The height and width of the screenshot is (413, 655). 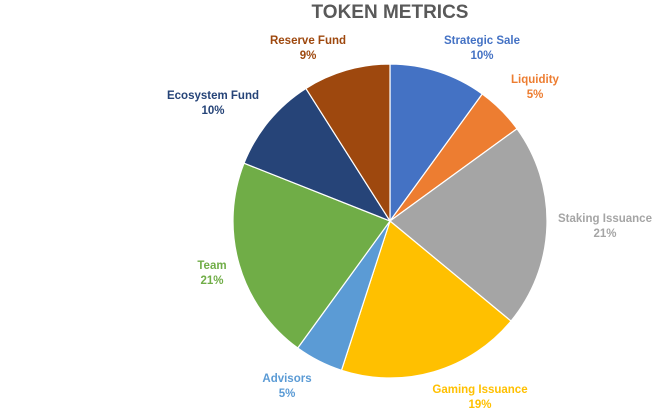 What do you see at coordinates (535, 80) in the screenshot?
I see `label-name-liquidity: Liquidity` at bounding box center [535, 80].